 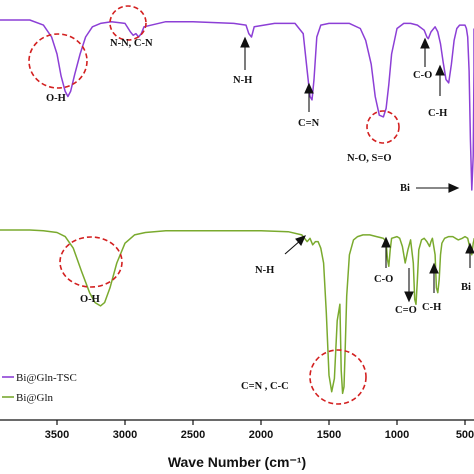 I want to click on tsc-nn-cn-circle, so click(x=128, y=23).